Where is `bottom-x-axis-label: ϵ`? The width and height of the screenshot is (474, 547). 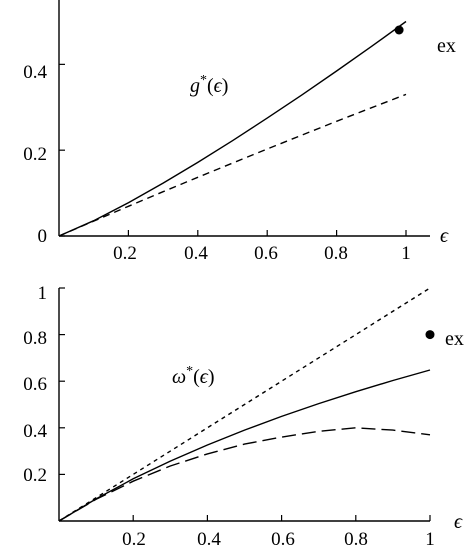
bottom-x-axis-label: ϵ is located at coordinates (458, 522).